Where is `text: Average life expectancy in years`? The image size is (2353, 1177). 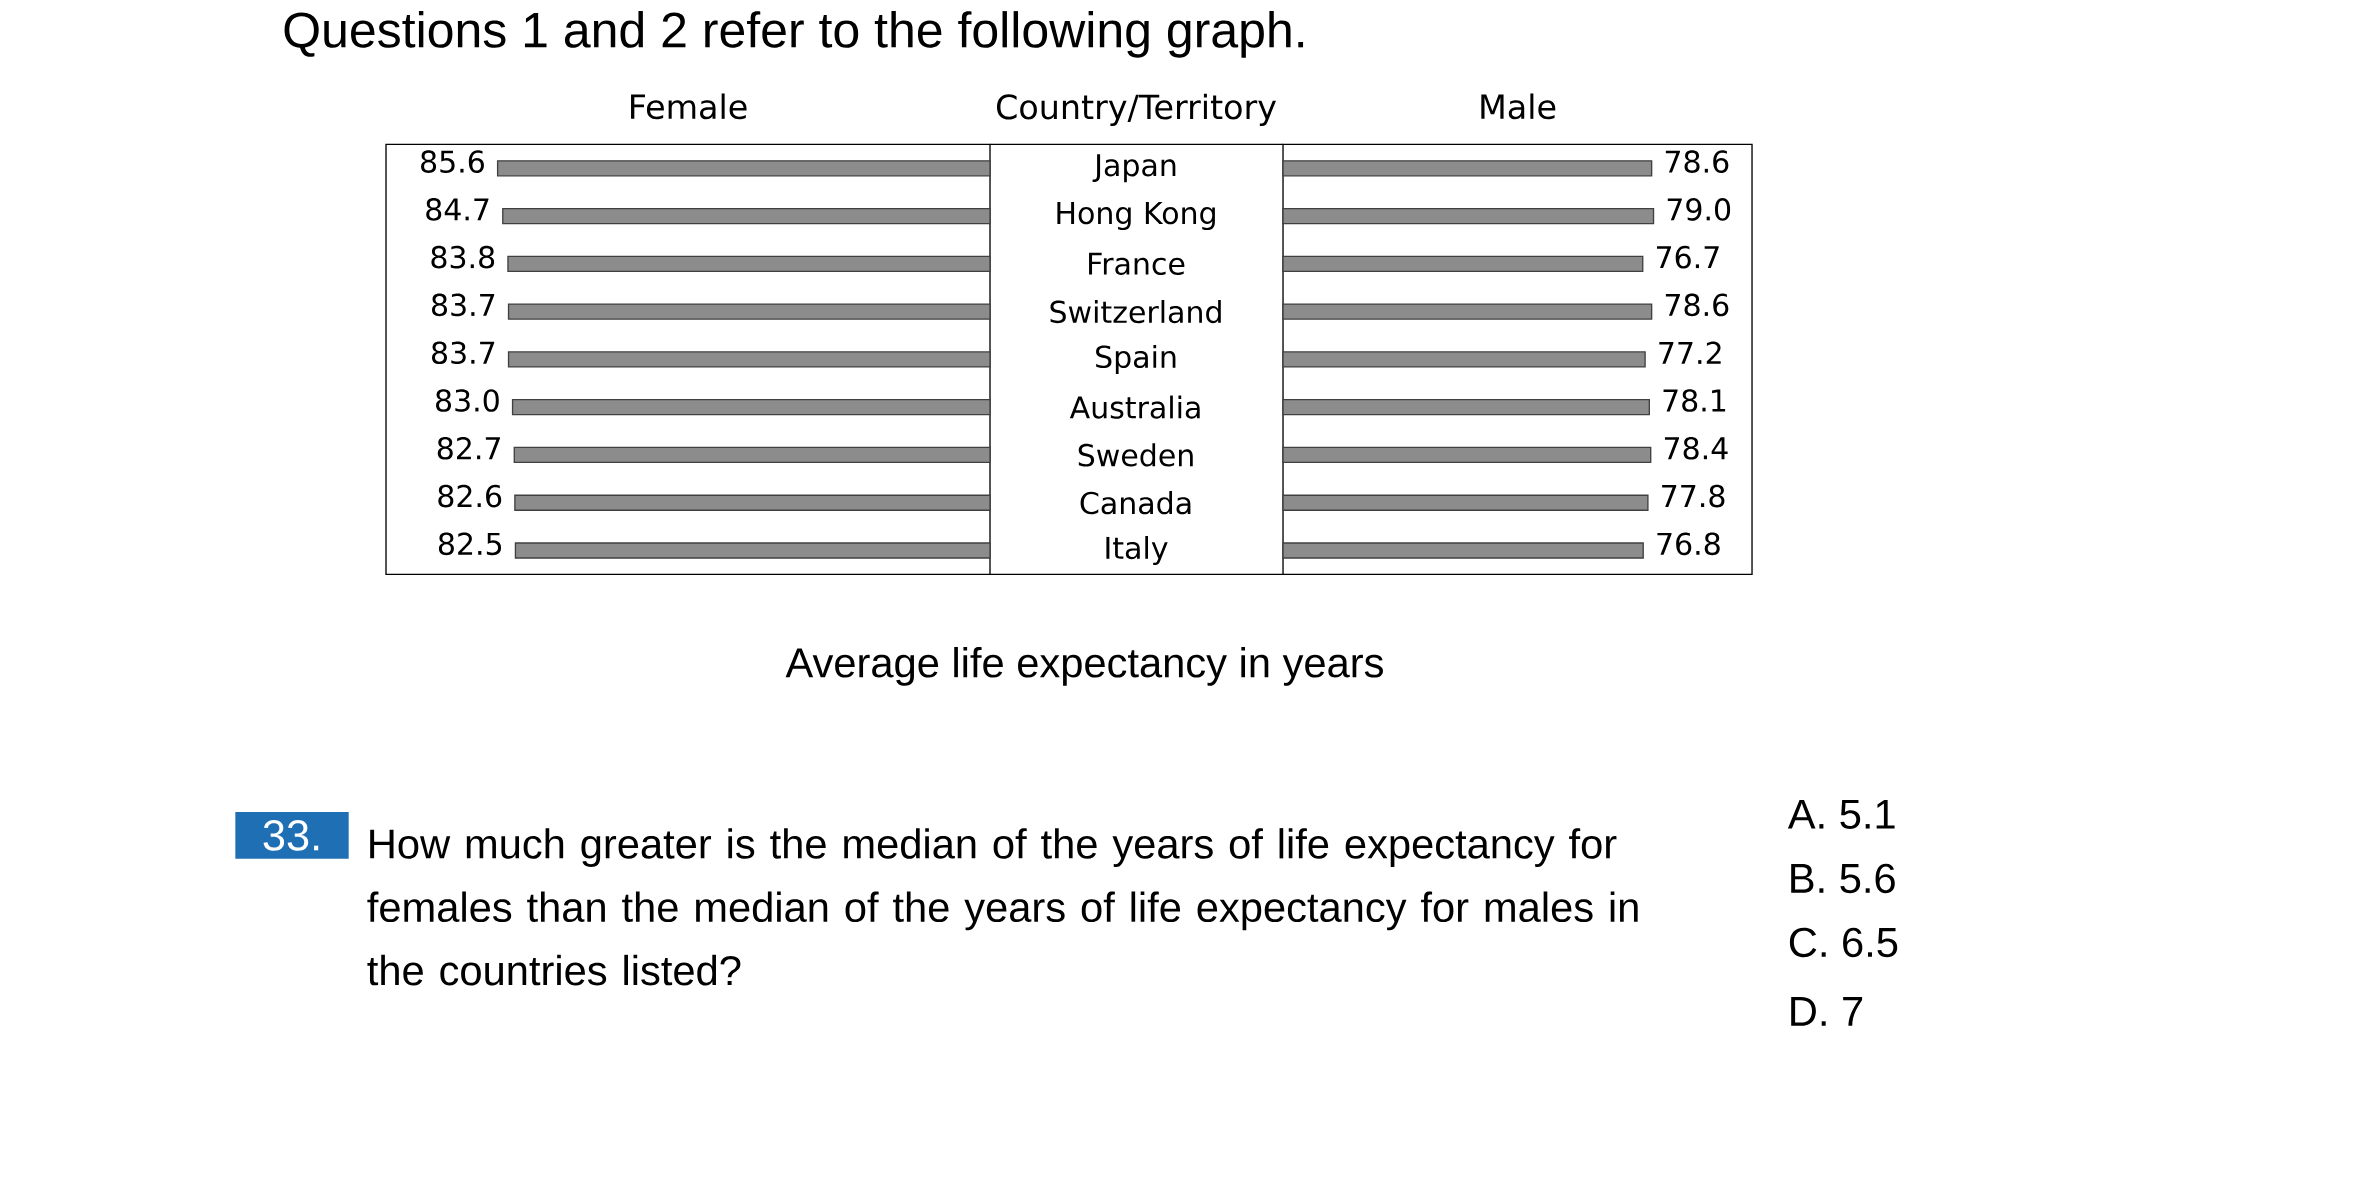 text: Average life expectancy in years is located at coordinates (1084, 666).